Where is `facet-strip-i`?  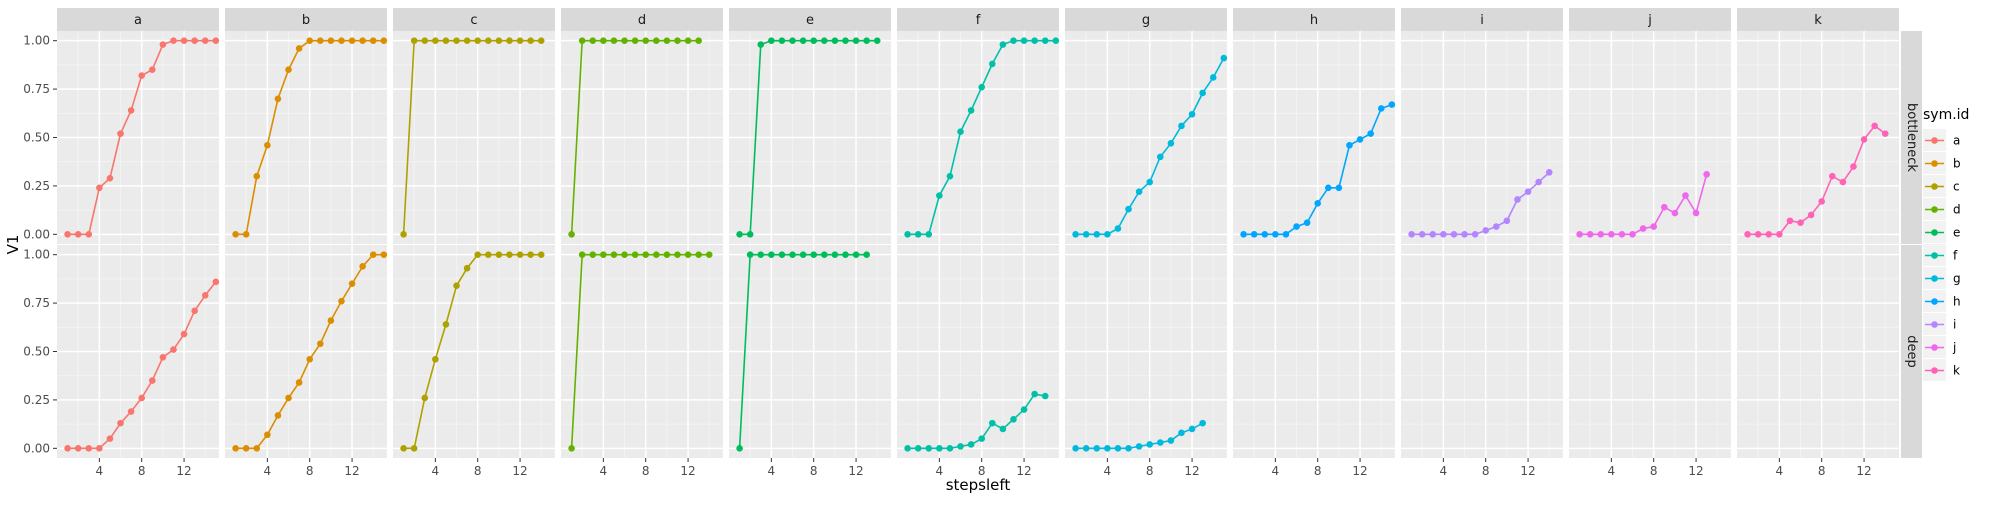
facet-strip-i is located at coordinates (1482, 19).